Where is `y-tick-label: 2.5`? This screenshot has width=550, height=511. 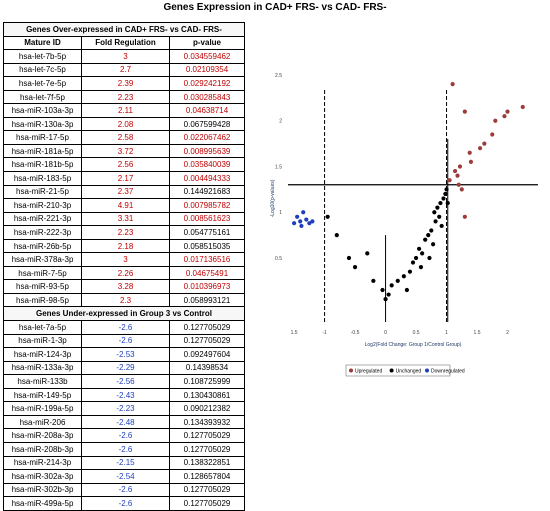
y-tick-label: 2.5 is located at coordinates (278, 76).